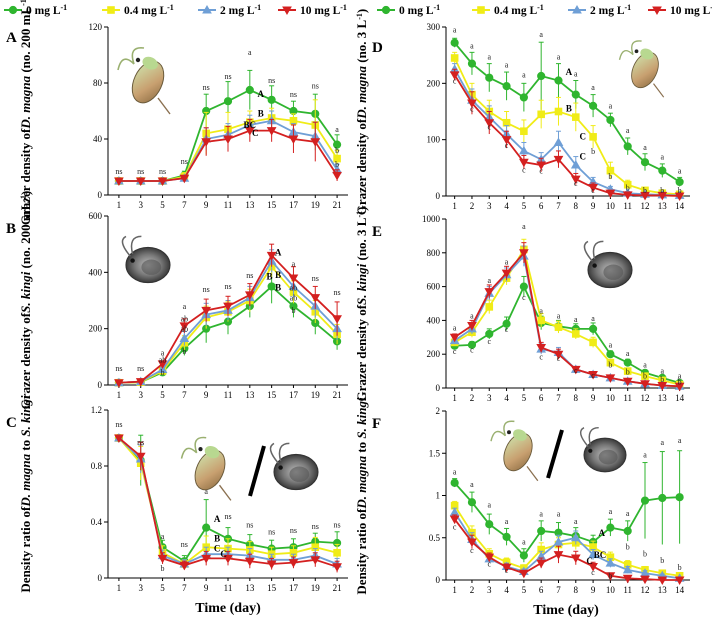 The height and width of the screenshot is (624, 712). I want to click on y-tick-label: 200, so click(96, 329).